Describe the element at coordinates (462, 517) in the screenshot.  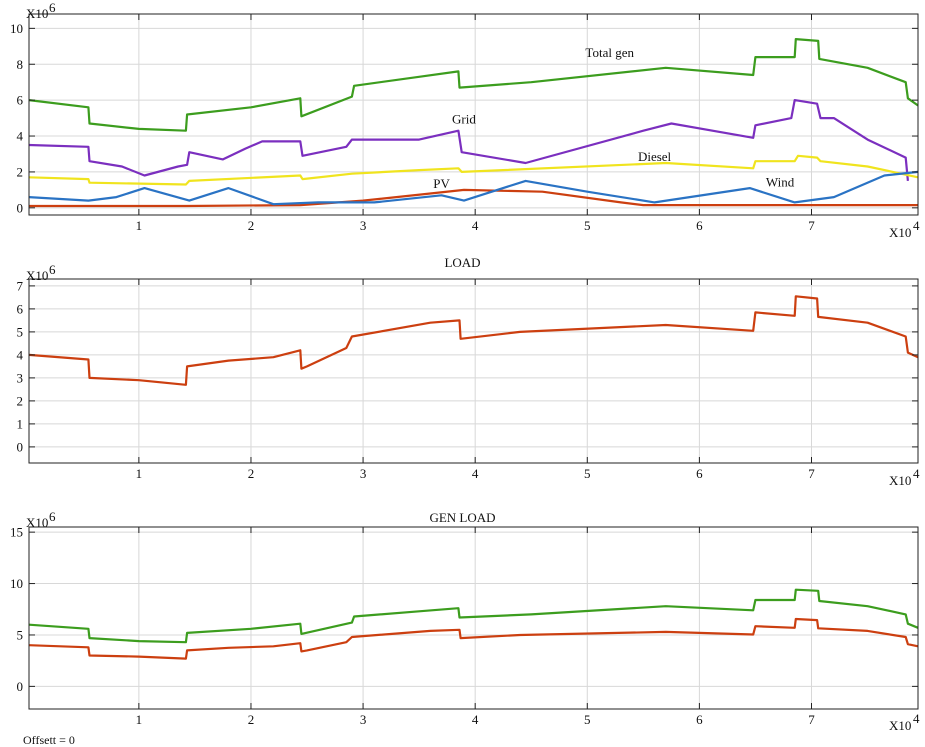
I see `chart-title: GEN LOAD` at that location.